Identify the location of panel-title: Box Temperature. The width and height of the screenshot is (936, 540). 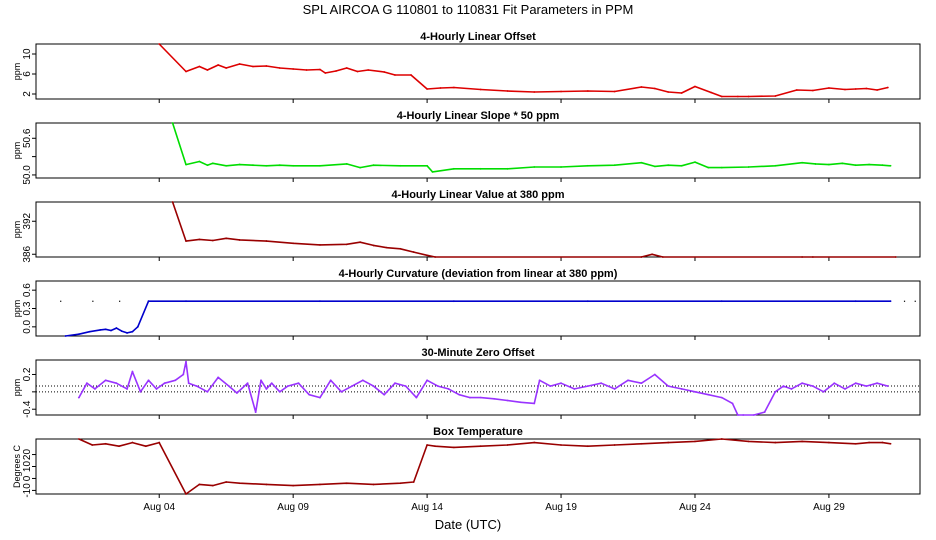
(478, 432).